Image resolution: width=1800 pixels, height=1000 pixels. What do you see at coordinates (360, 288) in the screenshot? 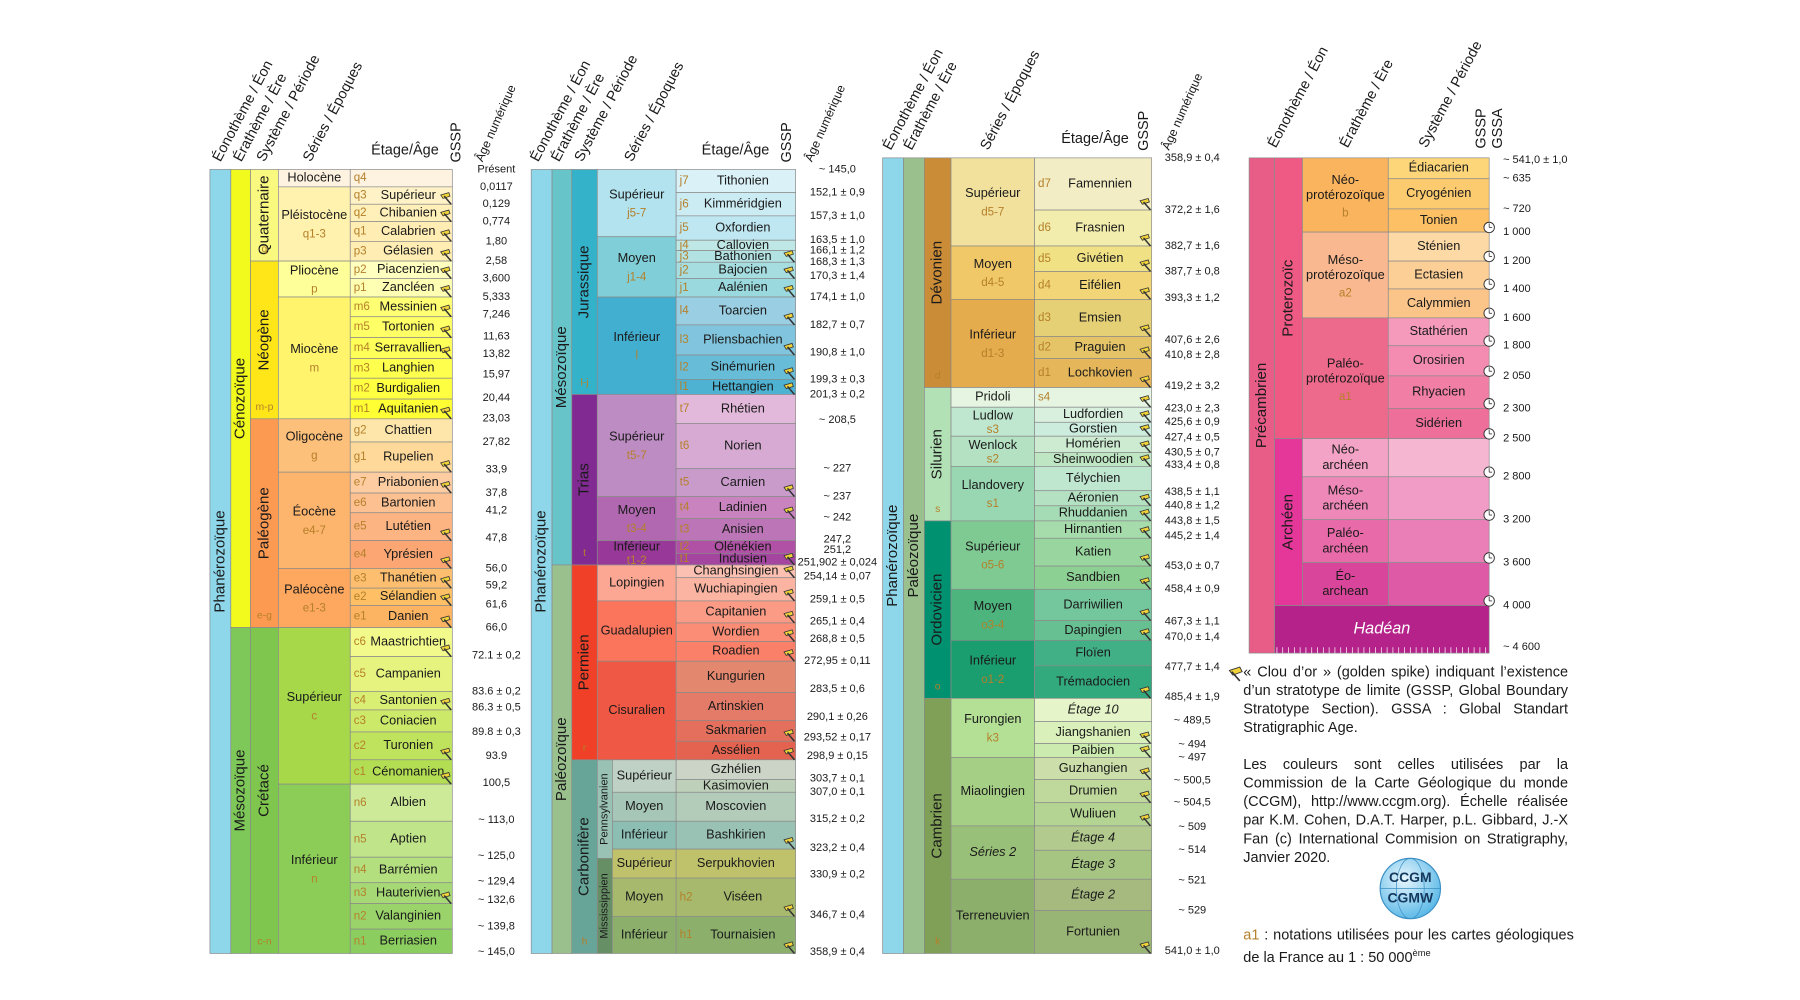
I see `stage-code: p1` at bounding box center [360, 288].